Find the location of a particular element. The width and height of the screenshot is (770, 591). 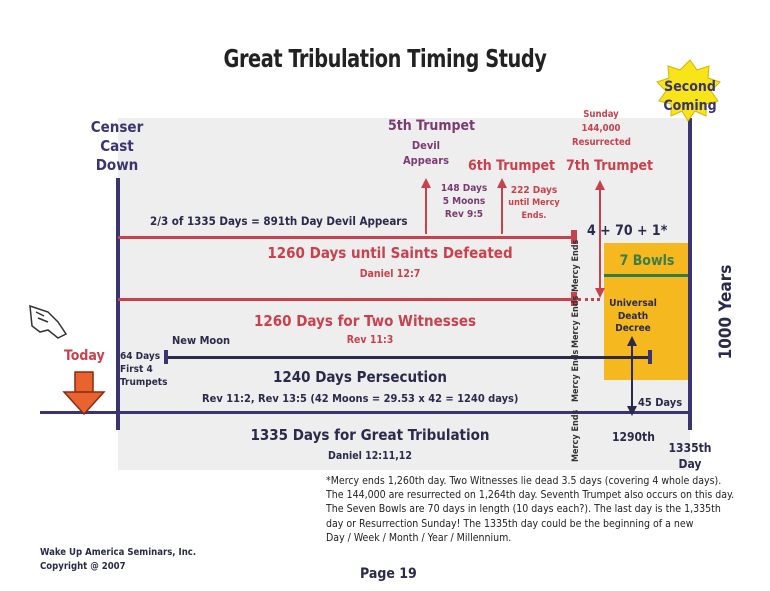

mercy-ends-3: Mercy Ends is located at coordinates (576, 375).